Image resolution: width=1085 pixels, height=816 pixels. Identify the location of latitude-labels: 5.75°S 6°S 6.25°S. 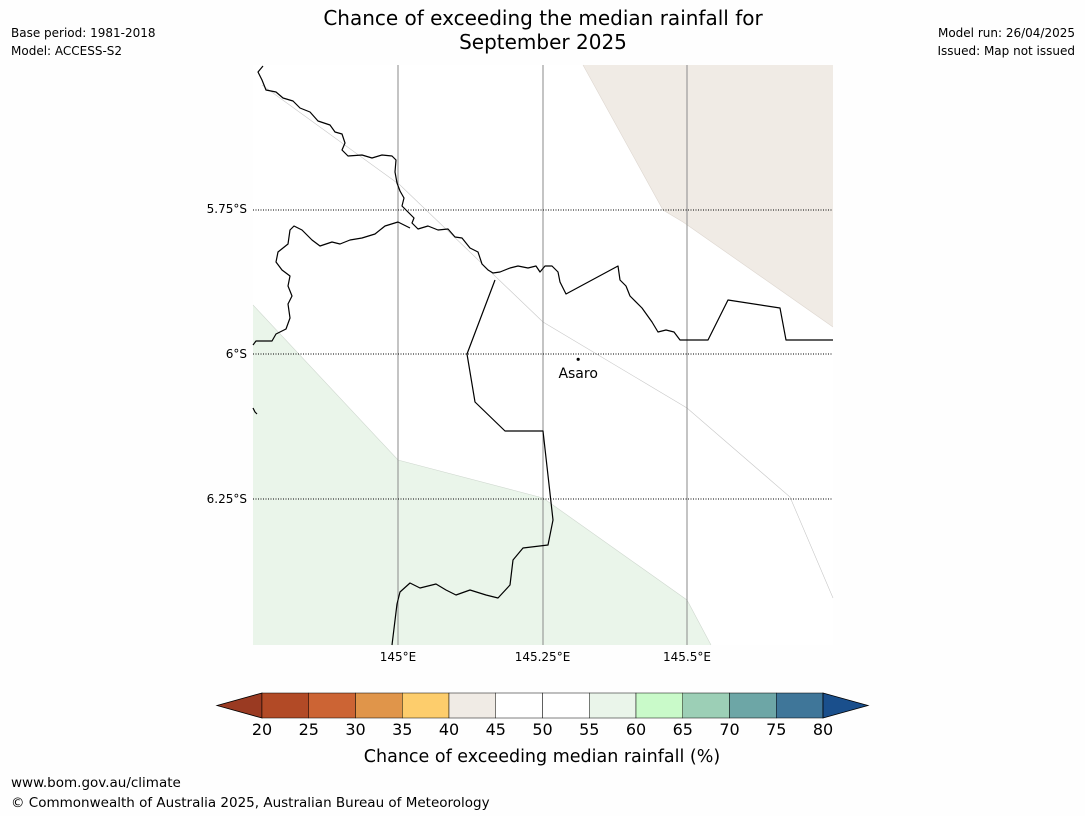
(227, 354).